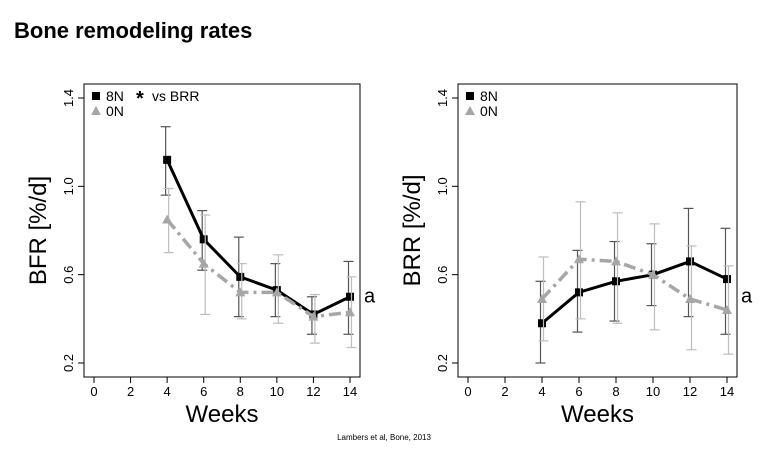  What do you see at coordinates (133, 30) in the screenshot?
I see `slide-title: Bone remodeling rates` at bounding box center [133, 30].